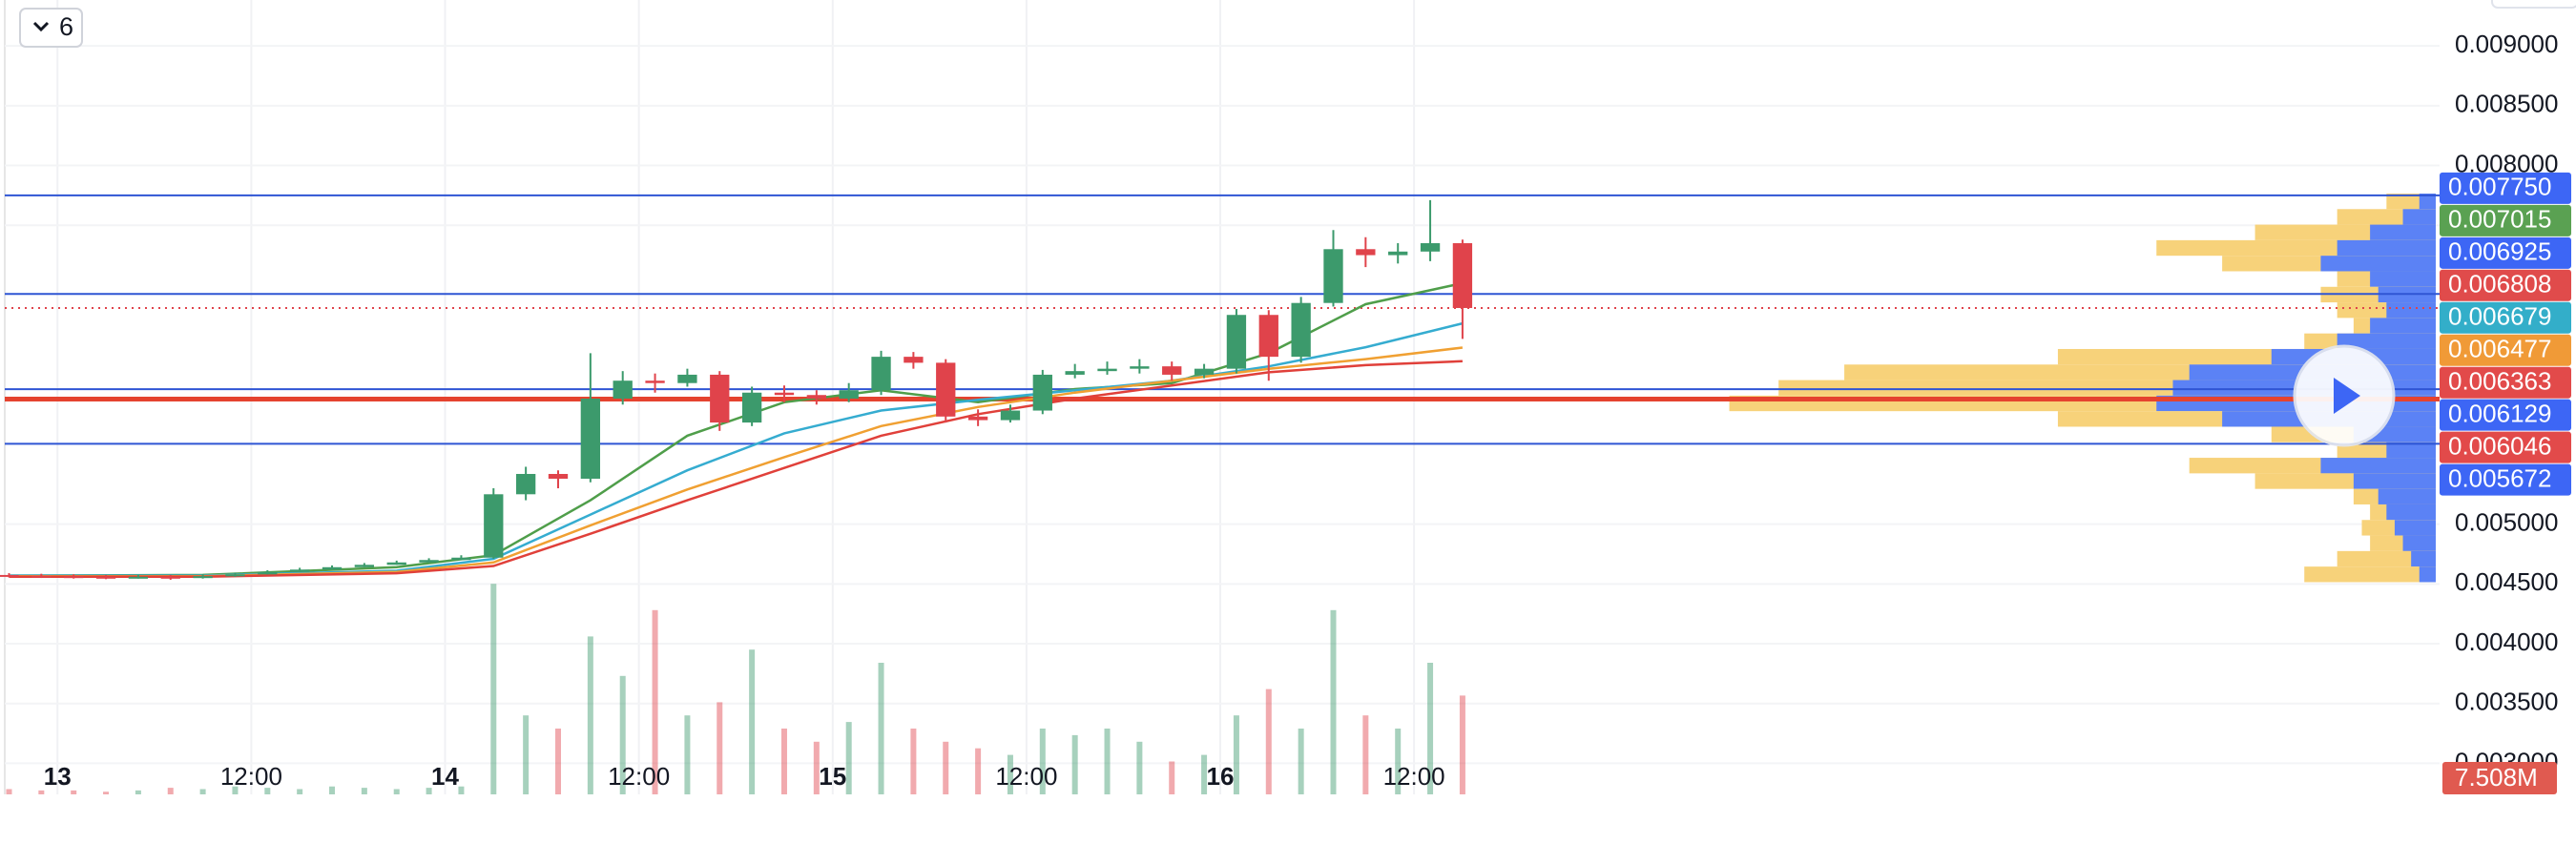 Image resolution: width=2576 pixels, height=843 pixels. Describe the element at coordinates (1221, 776) in the screenshot. I see `x-tick-label: 16` at that location.